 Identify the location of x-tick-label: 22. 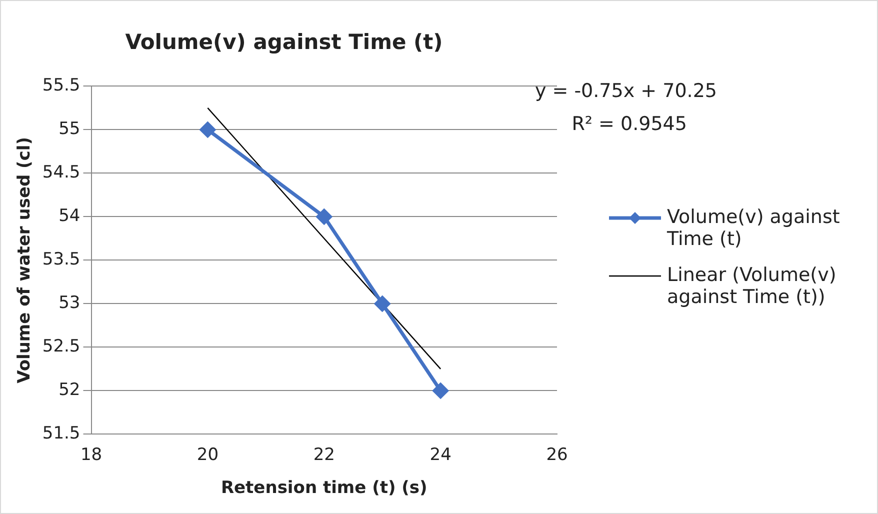
(324, 454).